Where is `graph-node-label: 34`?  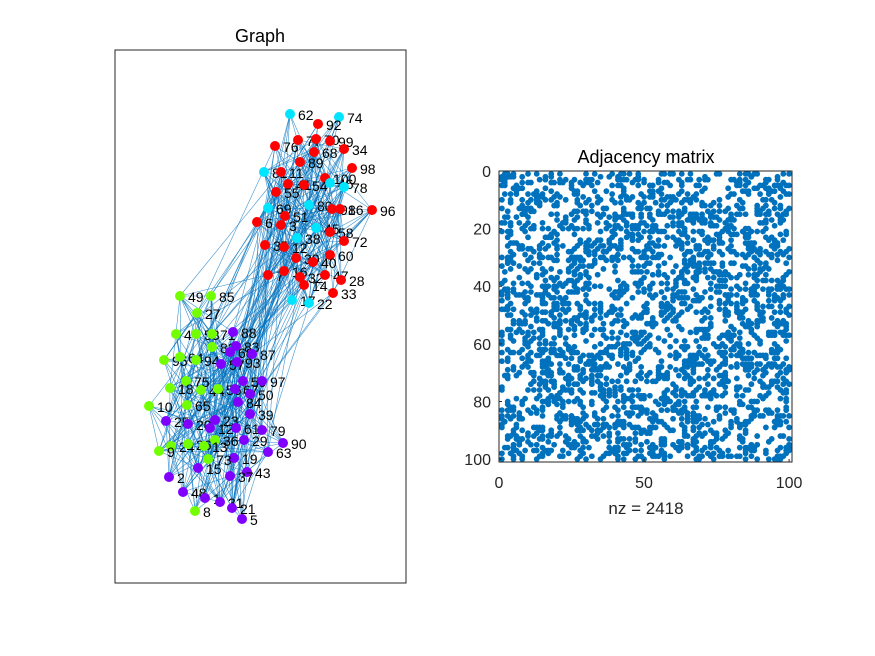 graph-node-label: 34 is located at coordinates (360, 150).